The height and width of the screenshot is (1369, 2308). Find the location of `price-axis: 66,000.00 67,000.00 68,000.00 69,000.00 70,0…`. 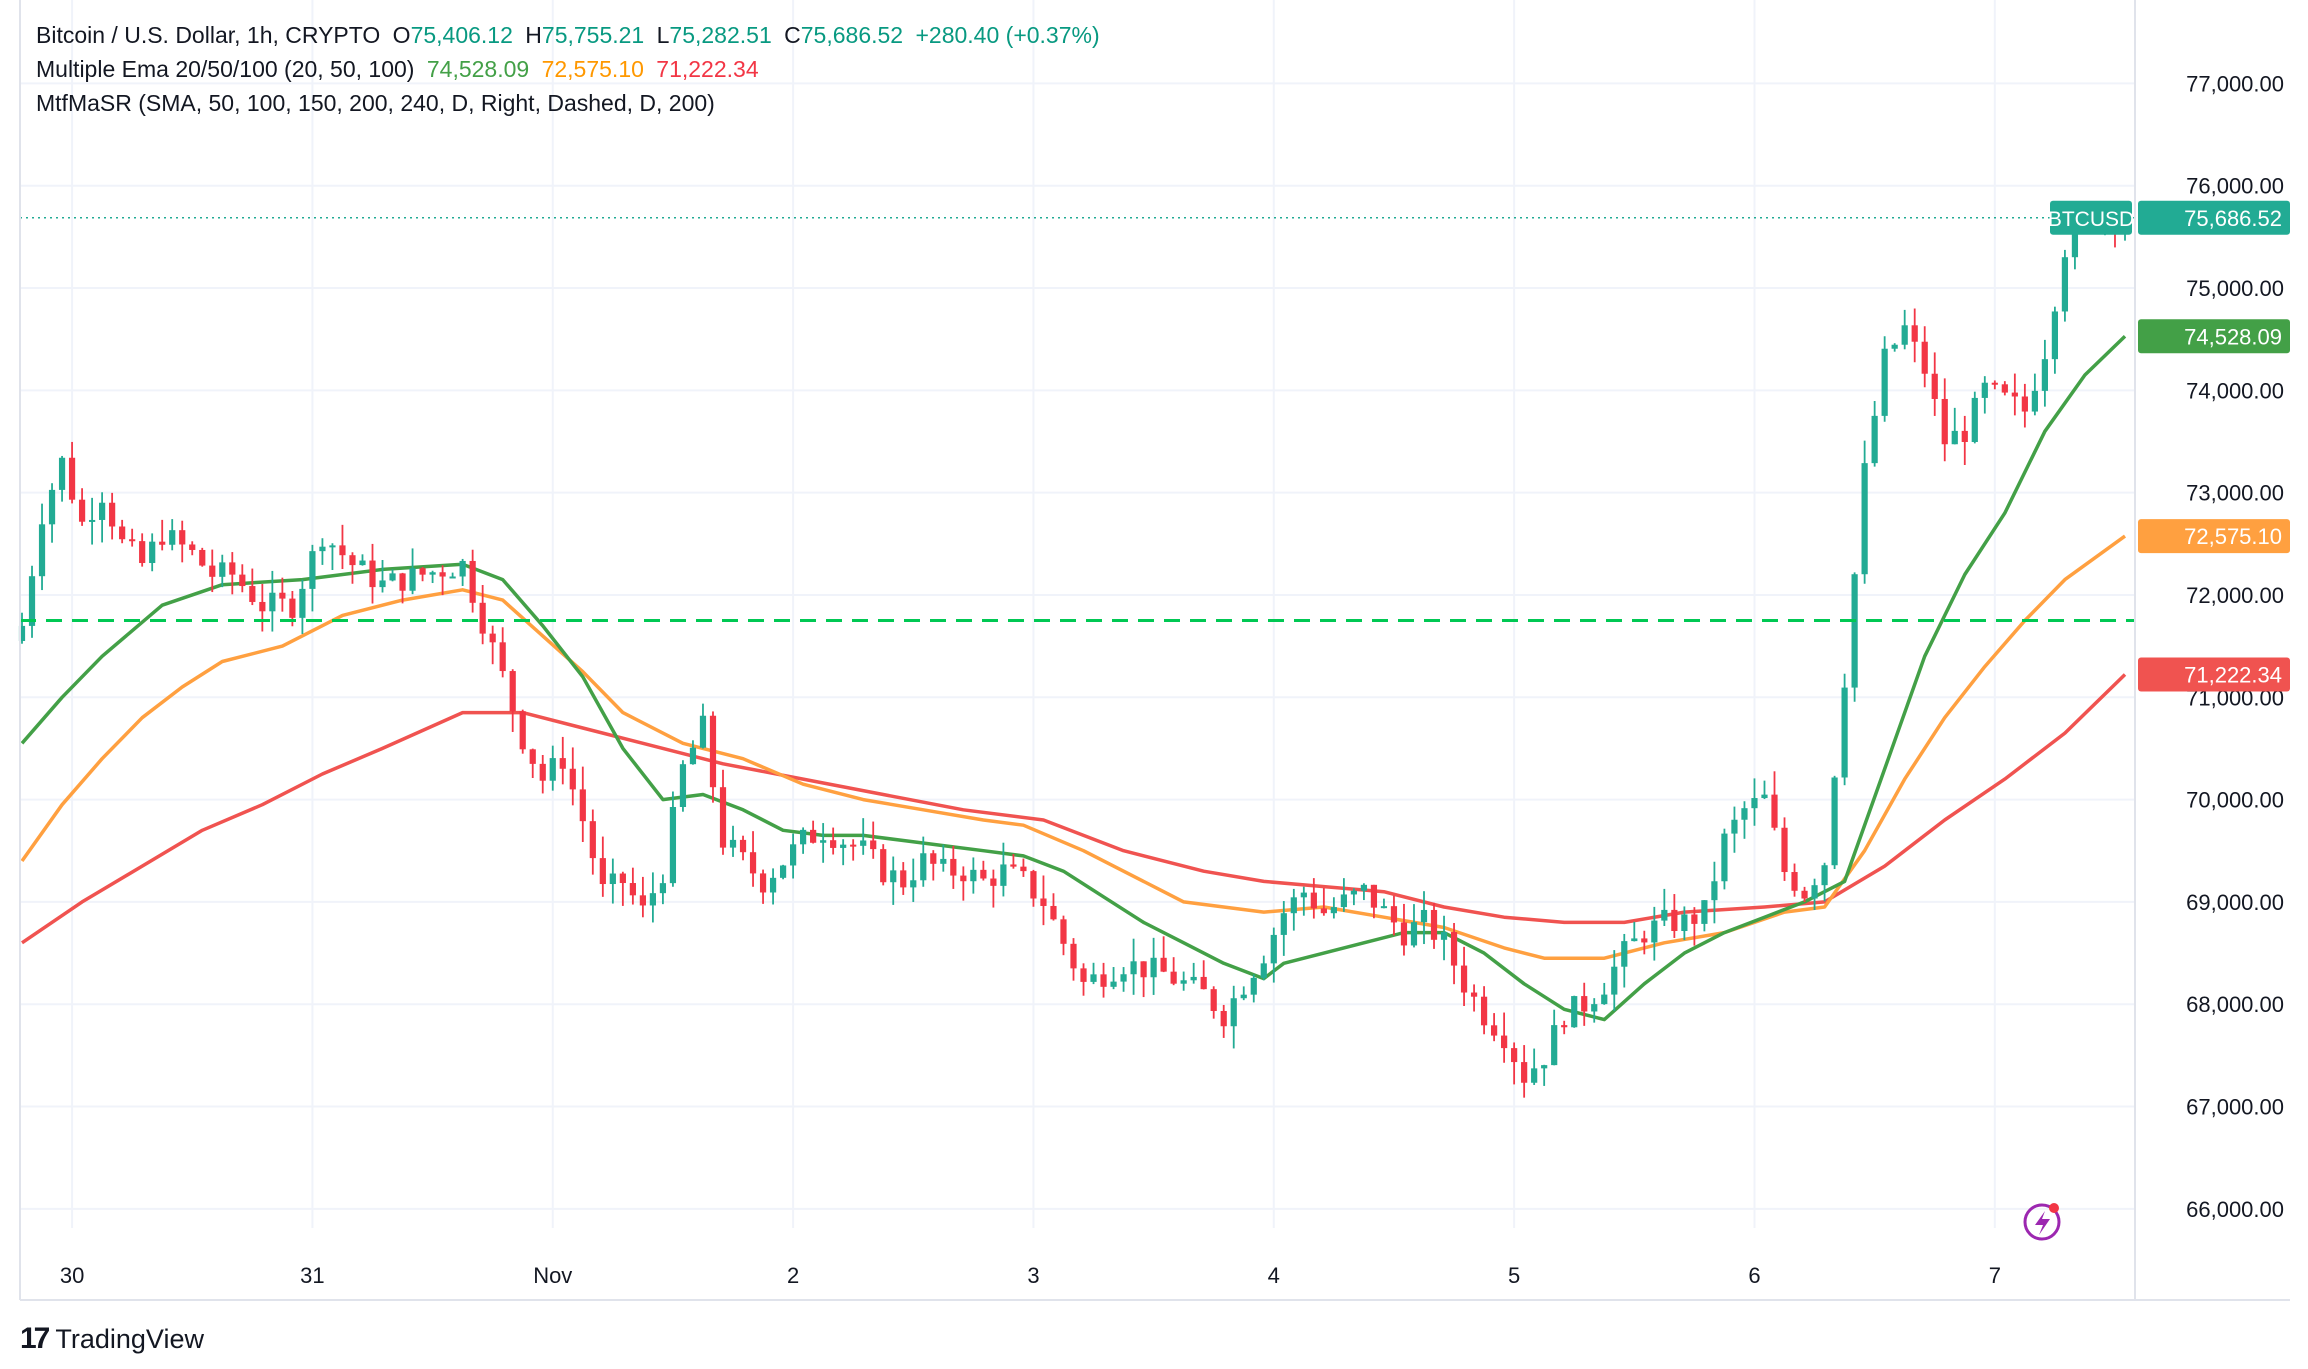

price-axis: 66,000.00 67,000.00 68,000.00 69,000.00 70,0… is located at coordinates (2209, 650).